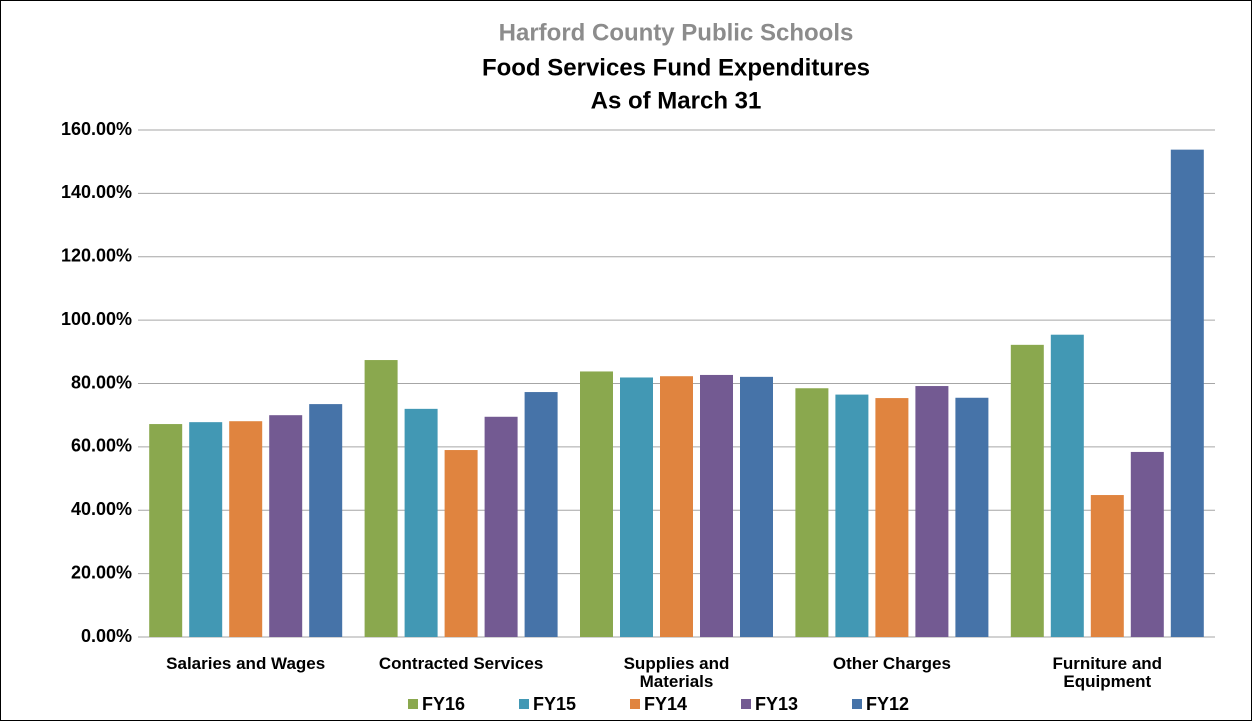 The image size is (1252, 721). Describe the element at coordinates (676, 67) in the screenshot. I see `chart-subtitle: Food Services Fund Expenditures` at that location.